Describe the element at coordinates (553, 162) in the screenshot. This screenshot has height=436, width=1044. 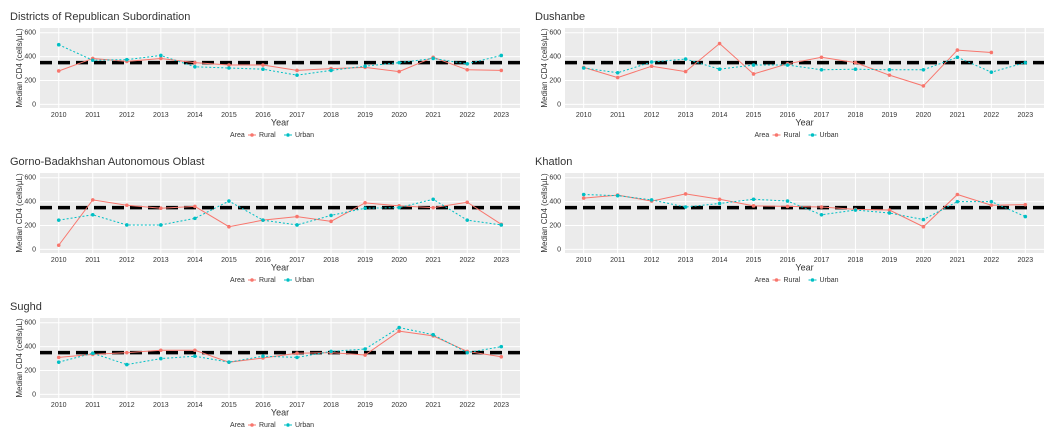
I see `panel-title: Khatlon` at that location.